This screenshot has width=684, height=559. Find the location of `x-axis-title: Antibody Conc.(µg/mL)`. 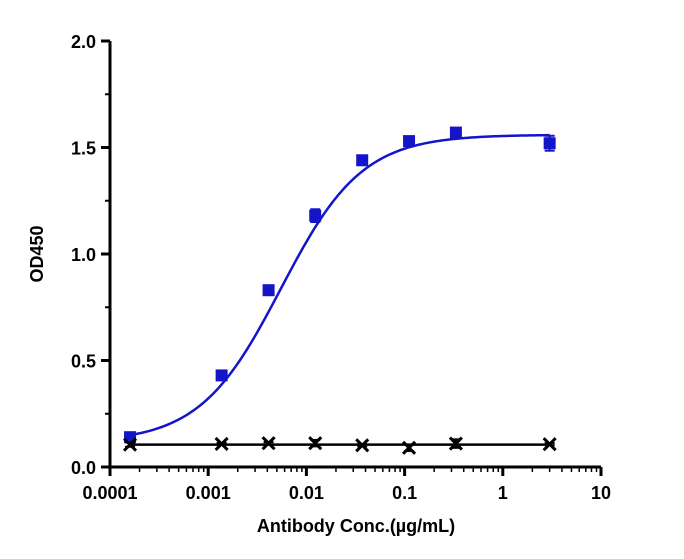

x-axis-title: Antibody Conc.(µg/mL) is located at coordinates (356, 526).